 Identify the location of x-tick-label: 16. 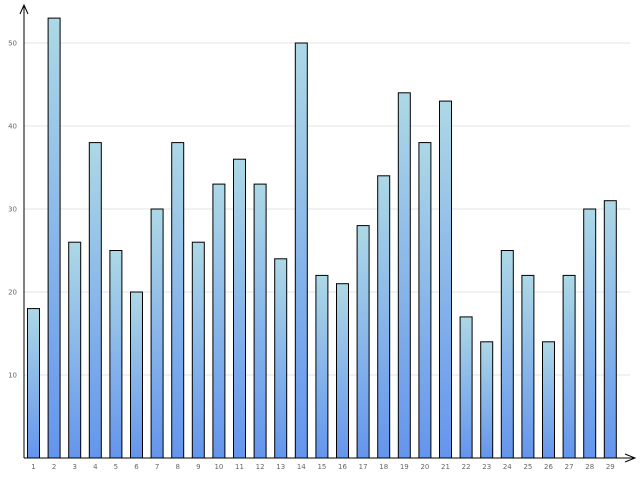
(342, 467).